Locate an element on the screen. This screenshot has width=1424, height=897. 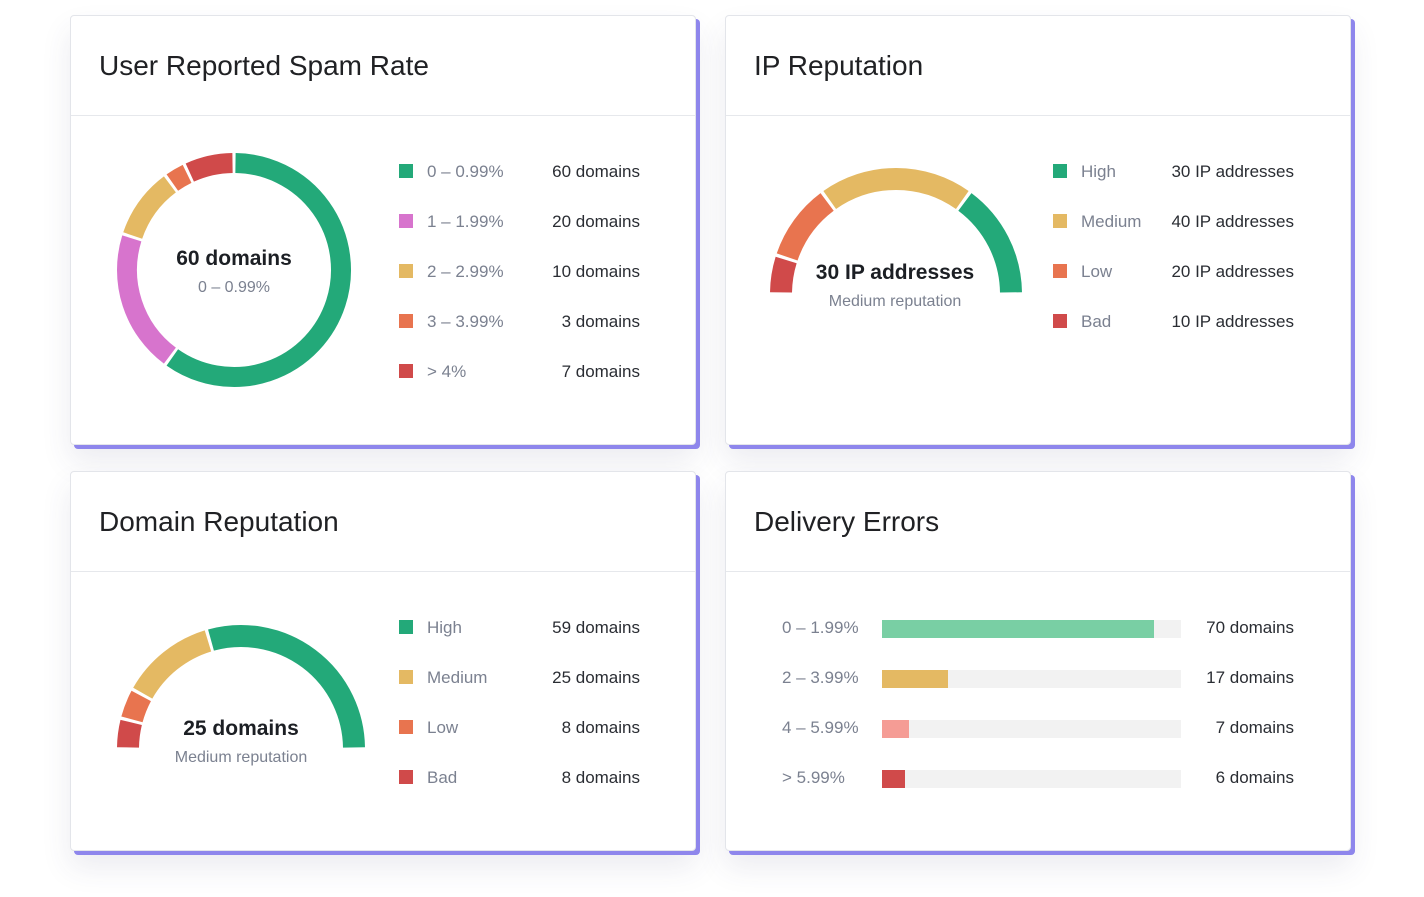
ip-segment-bad is located at coordinates (783, 274).